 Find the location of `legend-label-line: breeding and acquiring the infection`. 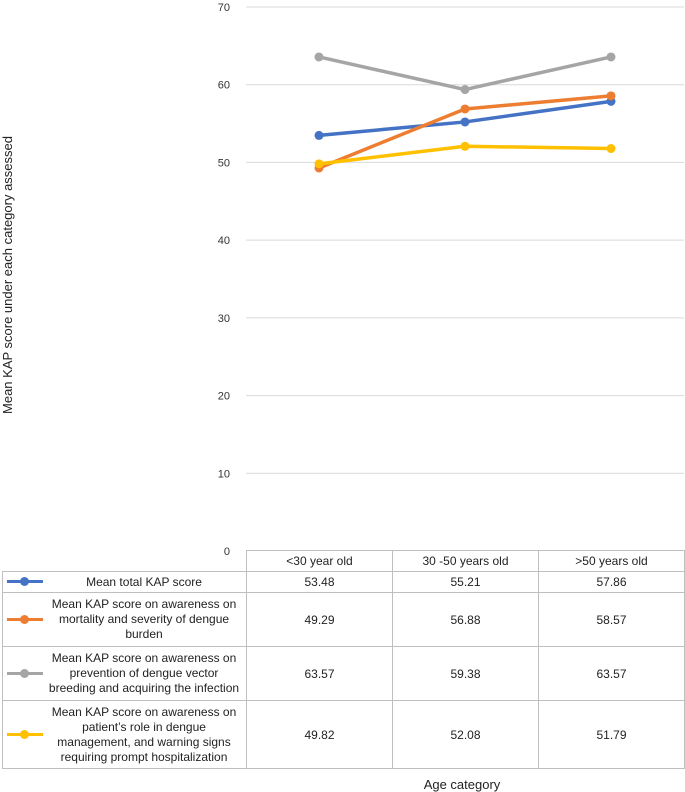

legend-label-line: breeding and acquiring the infection is located at coordinates (144, 688).